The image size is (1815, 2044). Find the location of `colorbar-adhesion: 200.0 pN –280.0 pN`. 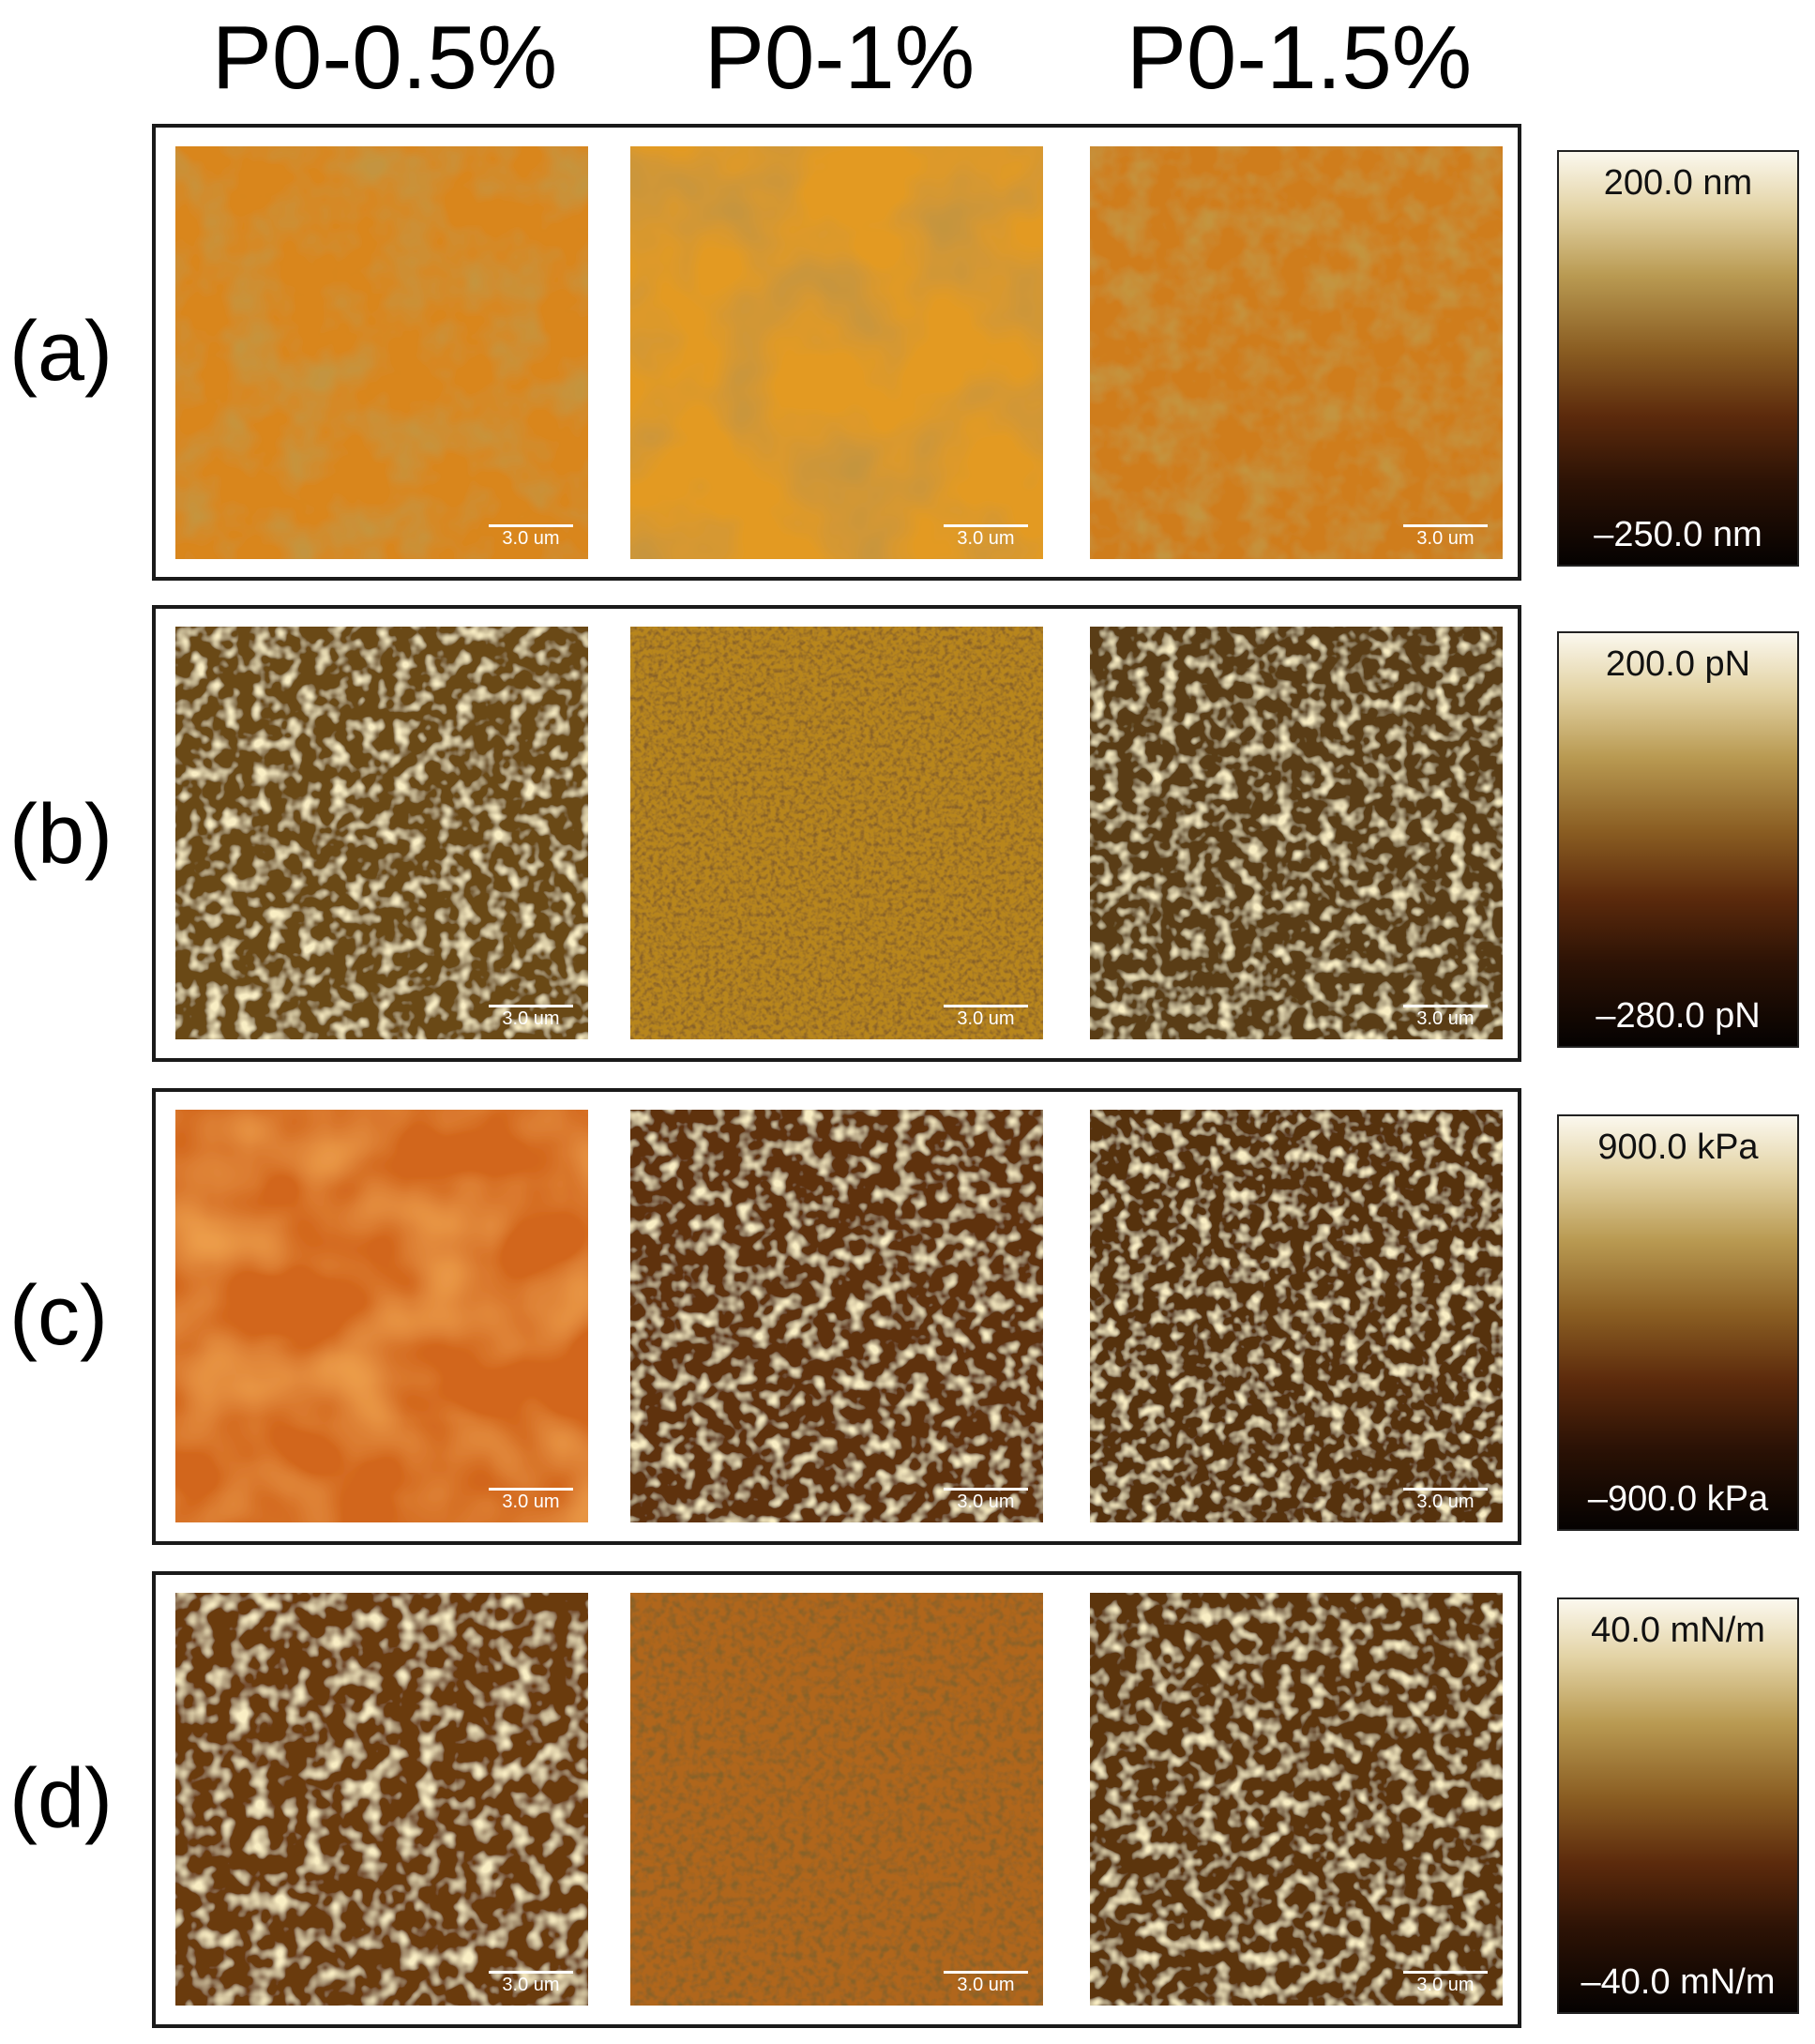

colorbar-adhesion: 200.0 pN –280.0 pN is located at coordinates (1678, 839).